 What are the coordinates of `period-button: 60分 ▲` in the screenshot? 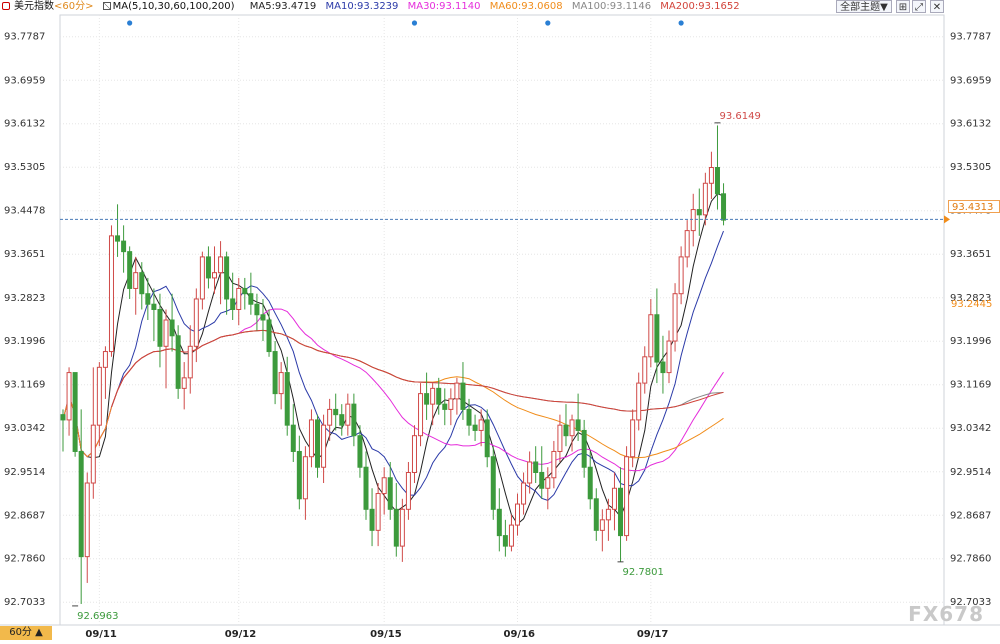 It's located at (26, 633).